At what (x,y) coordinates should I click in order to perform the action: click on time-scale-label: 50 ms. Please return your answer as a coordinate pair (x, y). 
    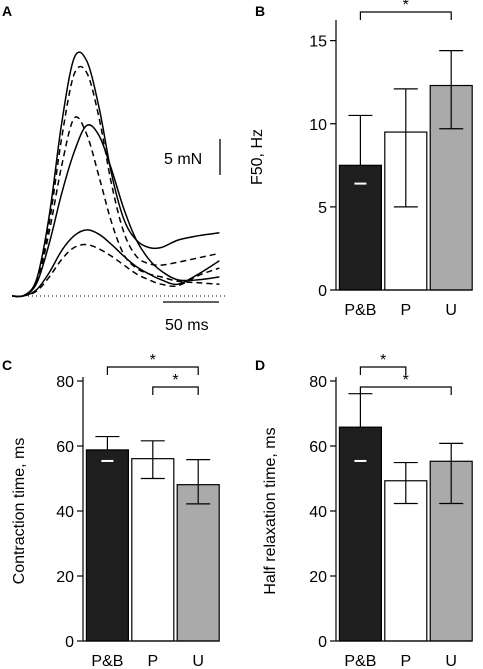
    Looking at the image, I should click on (187, 325).